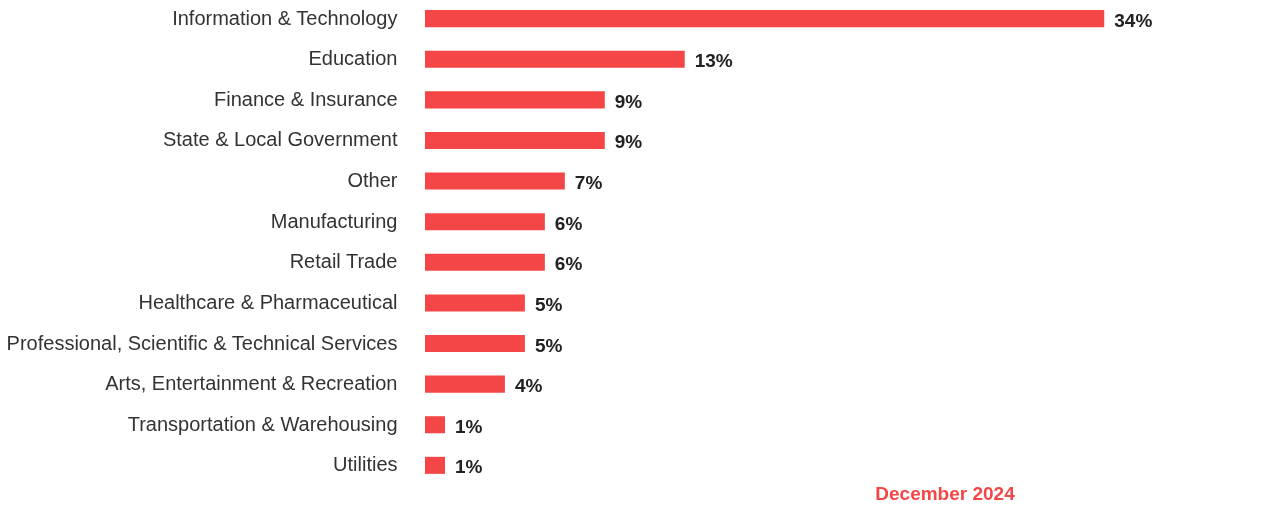 Image resolution: width=1286 pixels, height=514 pixels. I want to click on data-label: 13%, so click(713, 61).